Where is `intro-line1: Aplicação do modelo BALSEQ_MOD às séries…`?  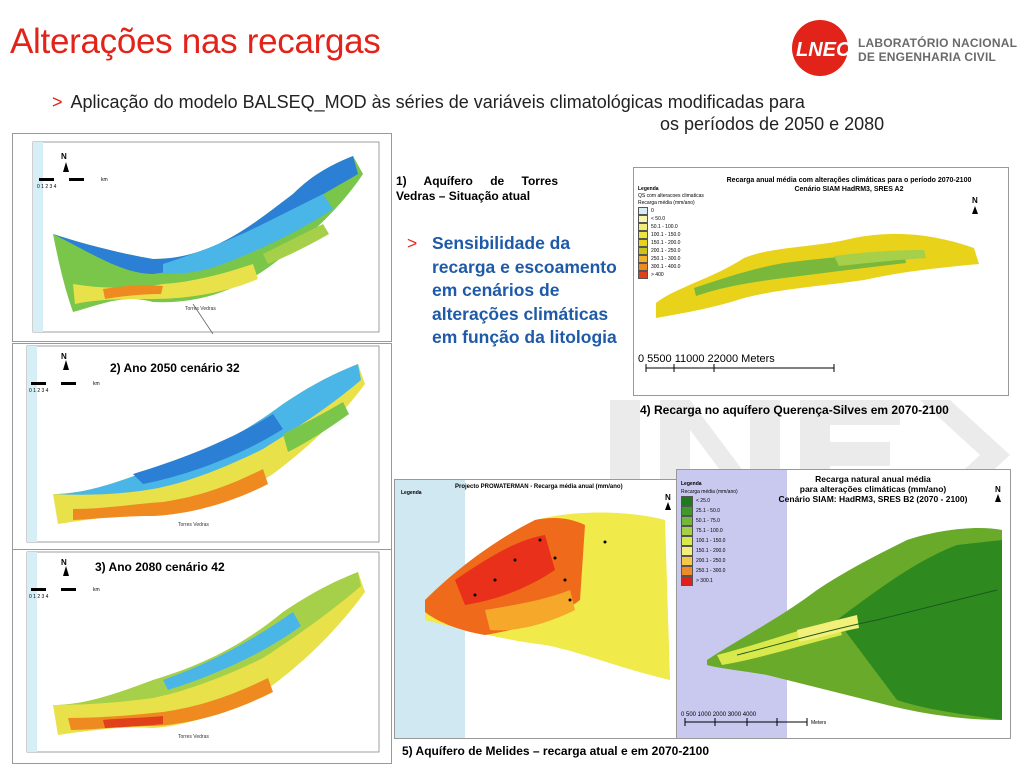 intro-line1: Aplicação do modelo BALSEQ_MOD às séries… is located at coordinates (437, 102).